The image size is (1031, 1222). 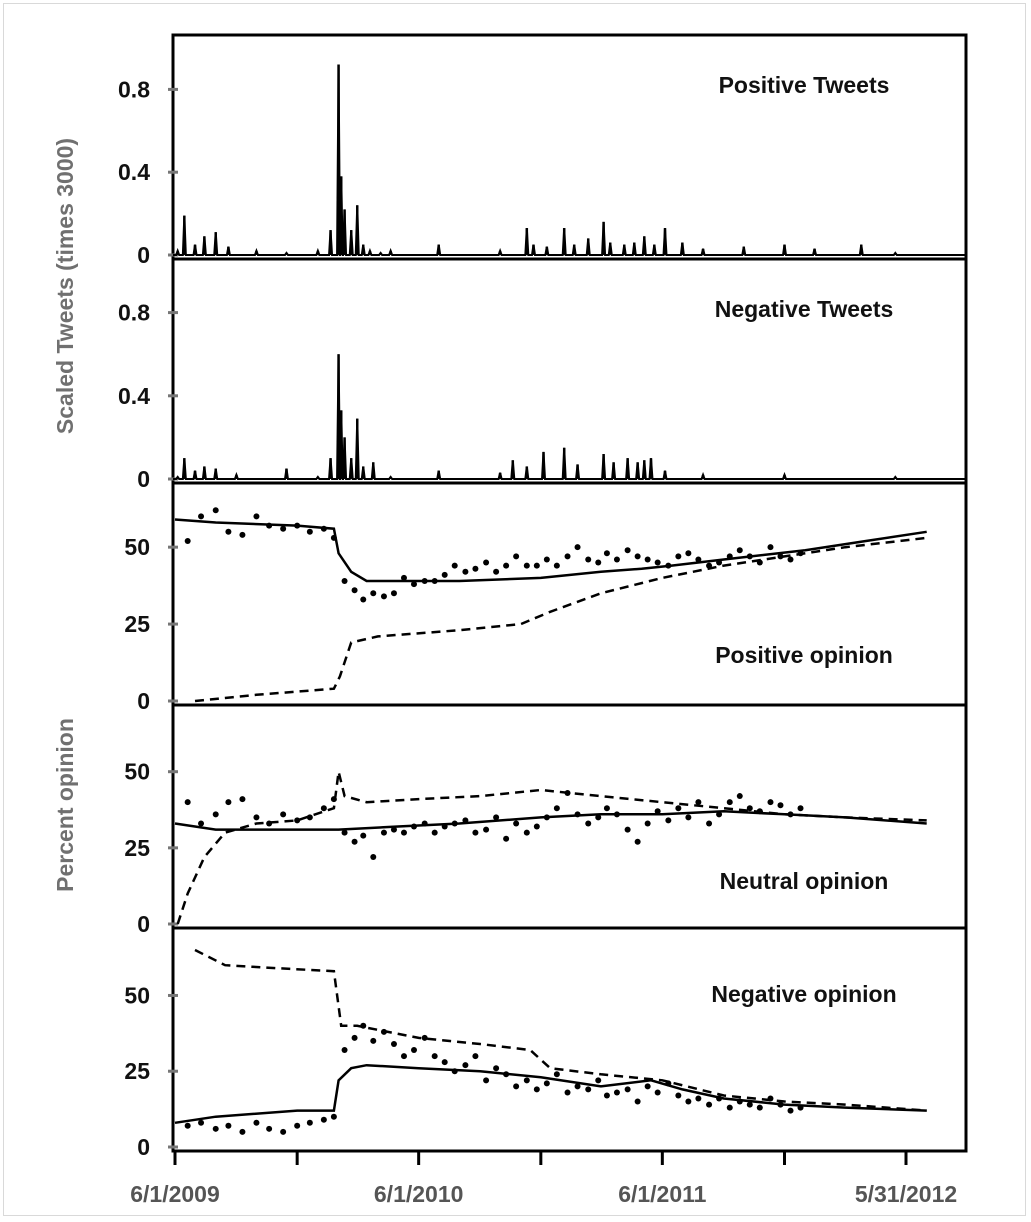 What do you see at coordinates (569, 147) in the screenshot?
I see `panel-border` at bounding box center [569, 147].